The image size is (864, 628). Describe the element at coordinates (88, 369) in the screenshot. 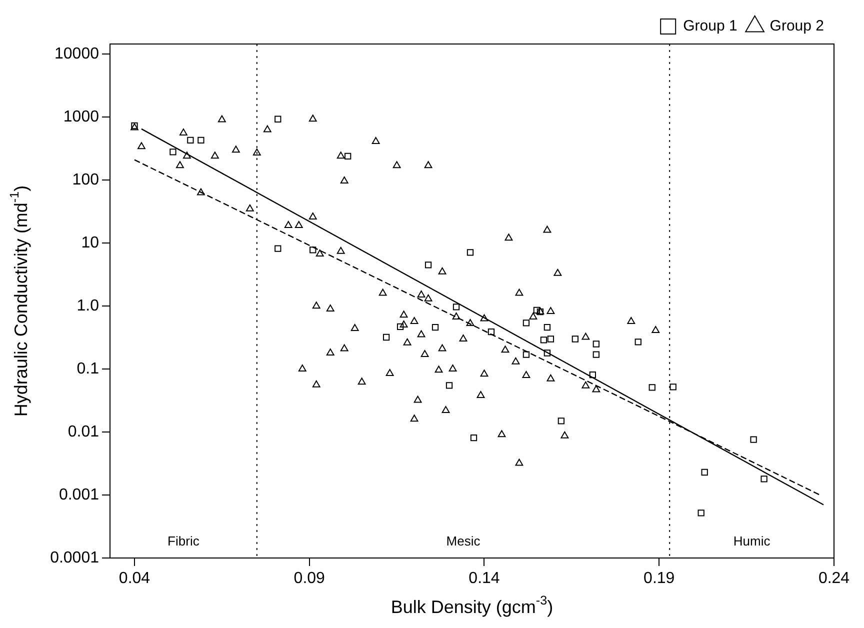

I see `y-tick-label: 0.1` at that location.